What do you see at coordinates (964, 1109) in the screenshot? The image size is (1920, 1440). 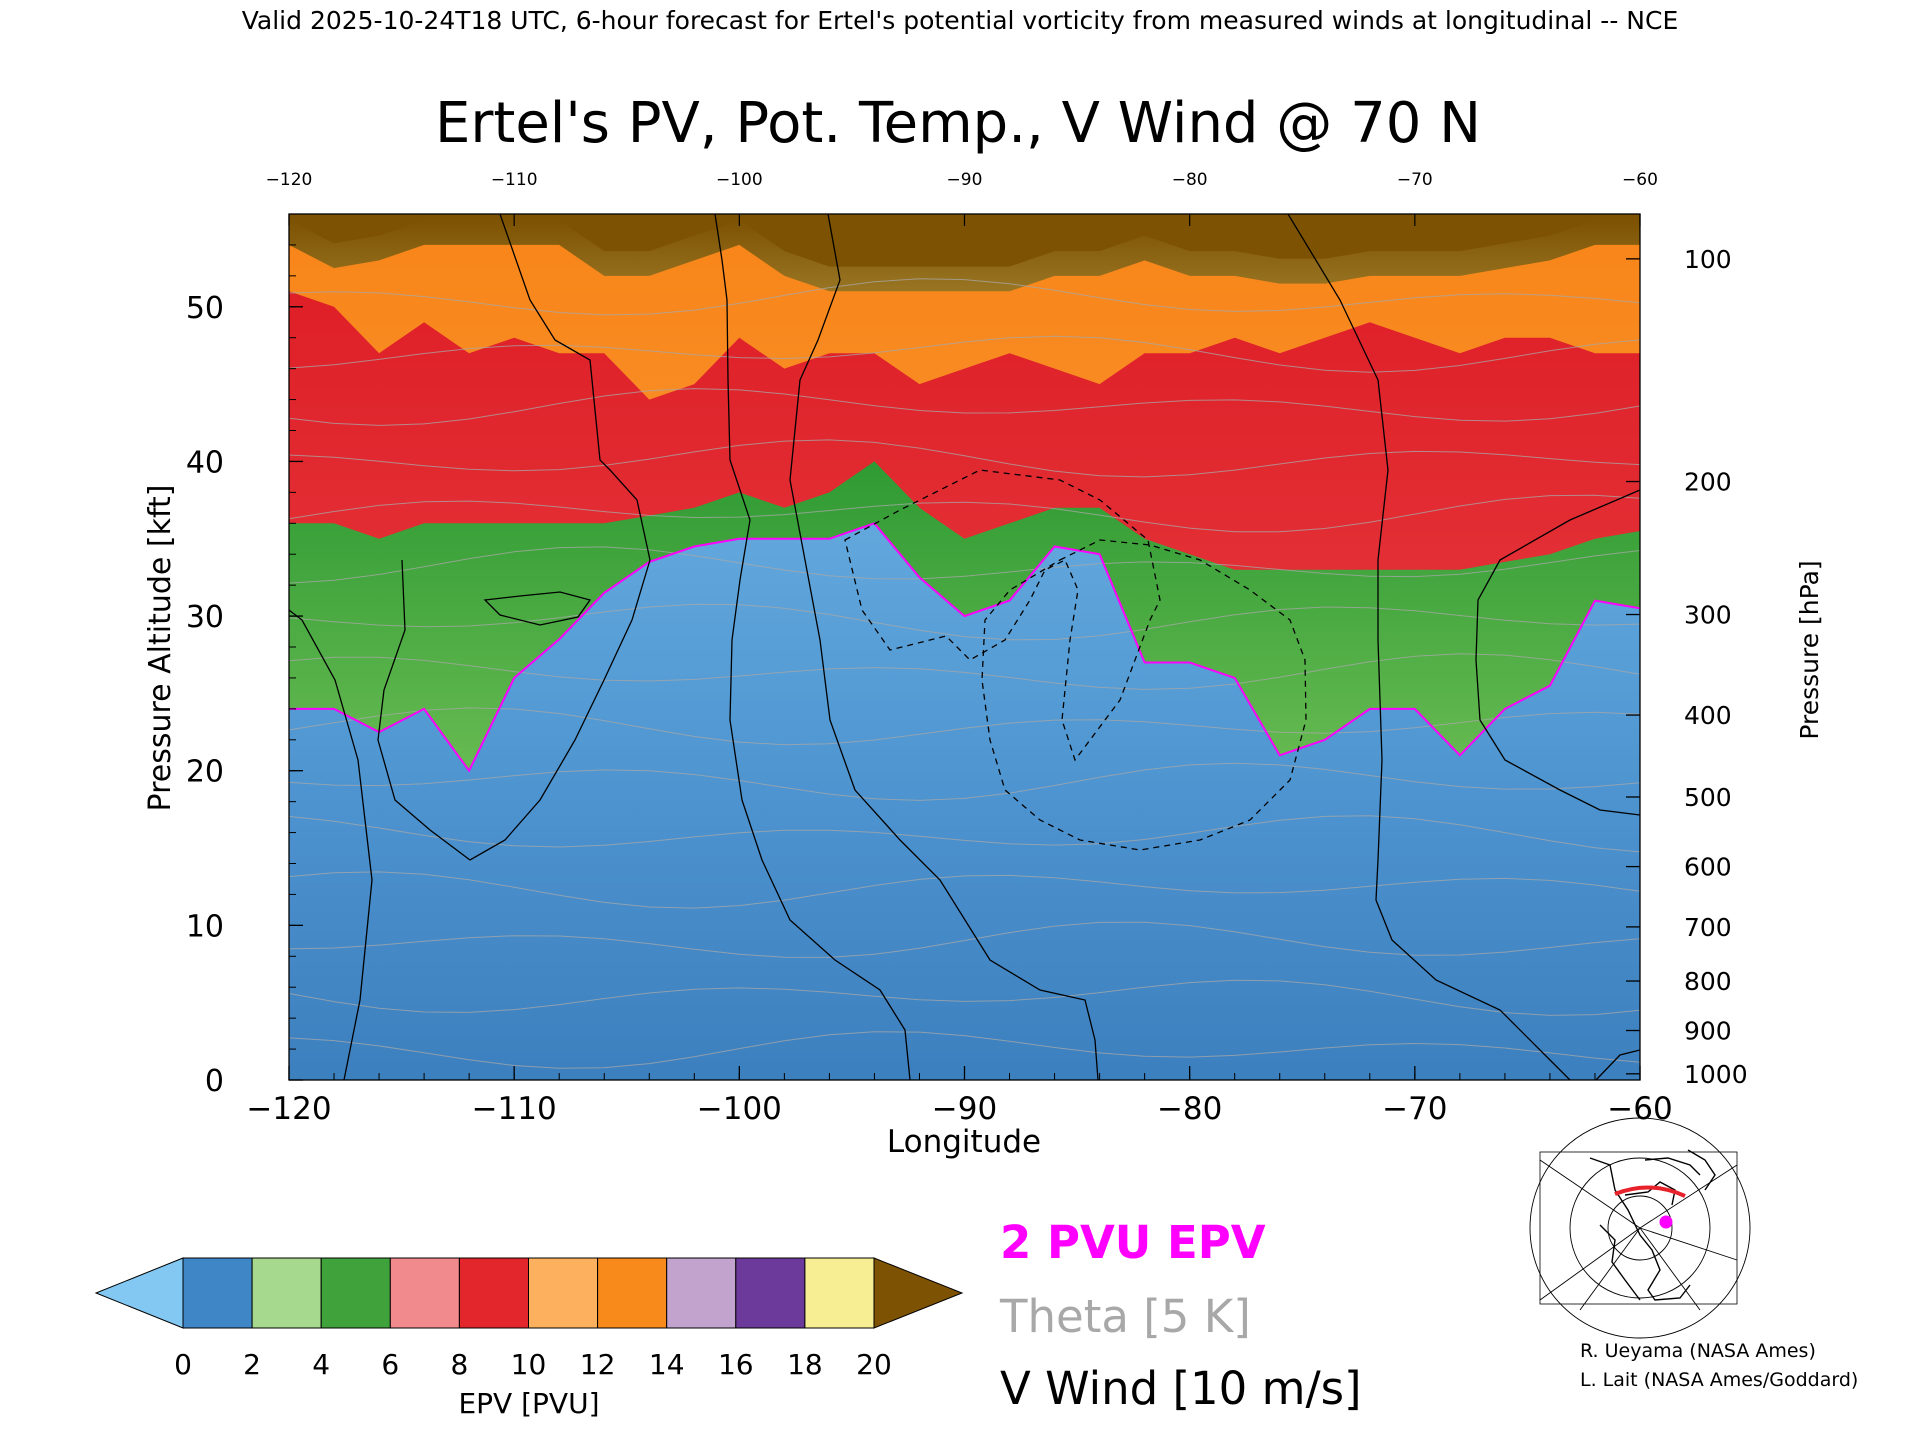 I see `x-tick-label: −90` at bounding box center [964, 1109].